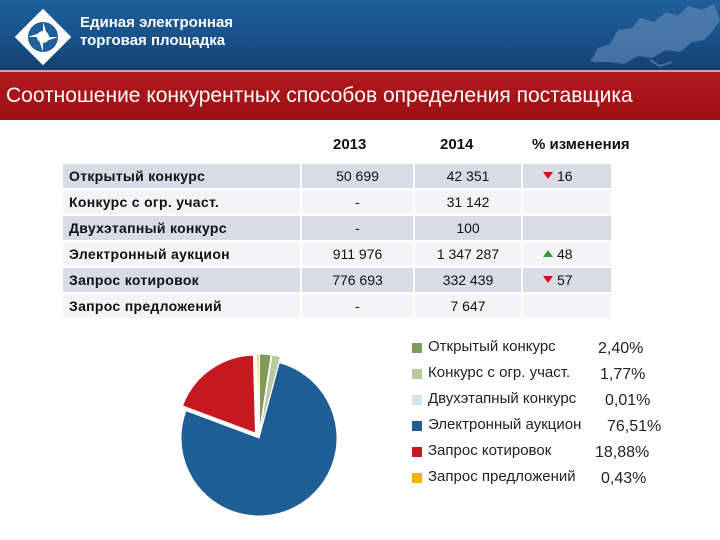  Describe the element at coordinates (265, 393) in the screenshot. I see `pie-slice-open-contest` at that location.